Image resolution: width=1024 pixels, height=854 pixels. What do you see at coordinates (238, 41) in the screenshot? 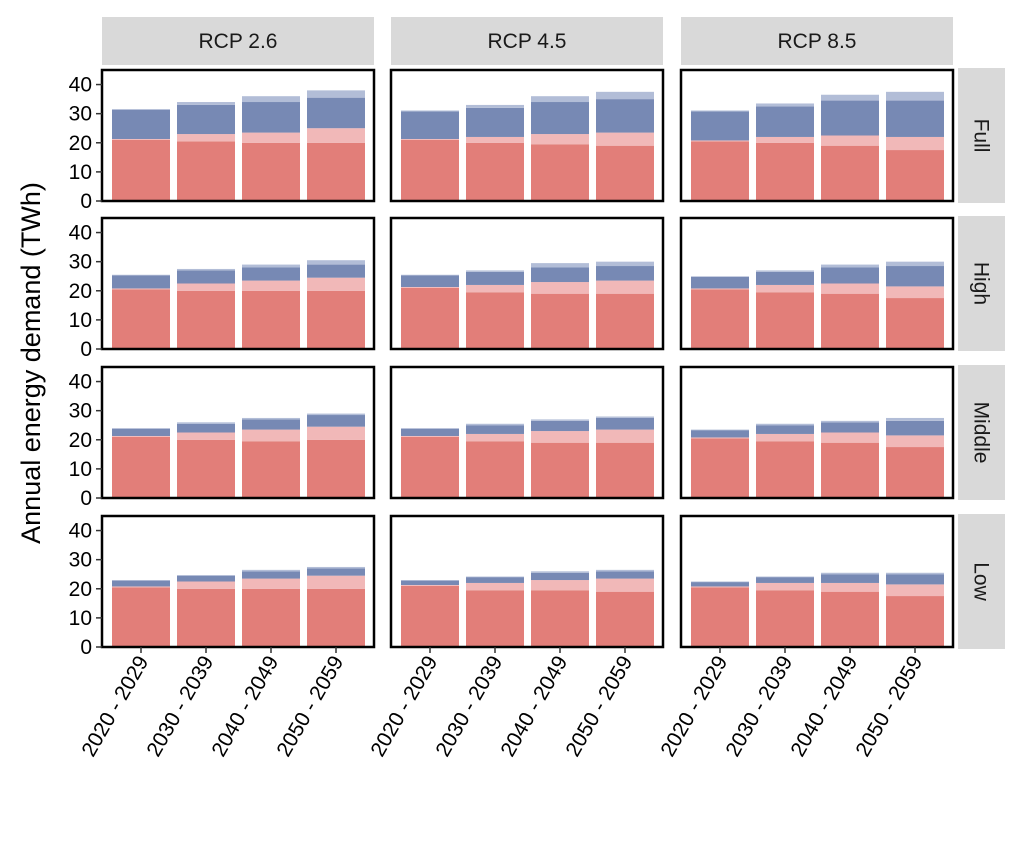
I see `column-strip-label: RCP 2.6` at bounding box center [238, 41].